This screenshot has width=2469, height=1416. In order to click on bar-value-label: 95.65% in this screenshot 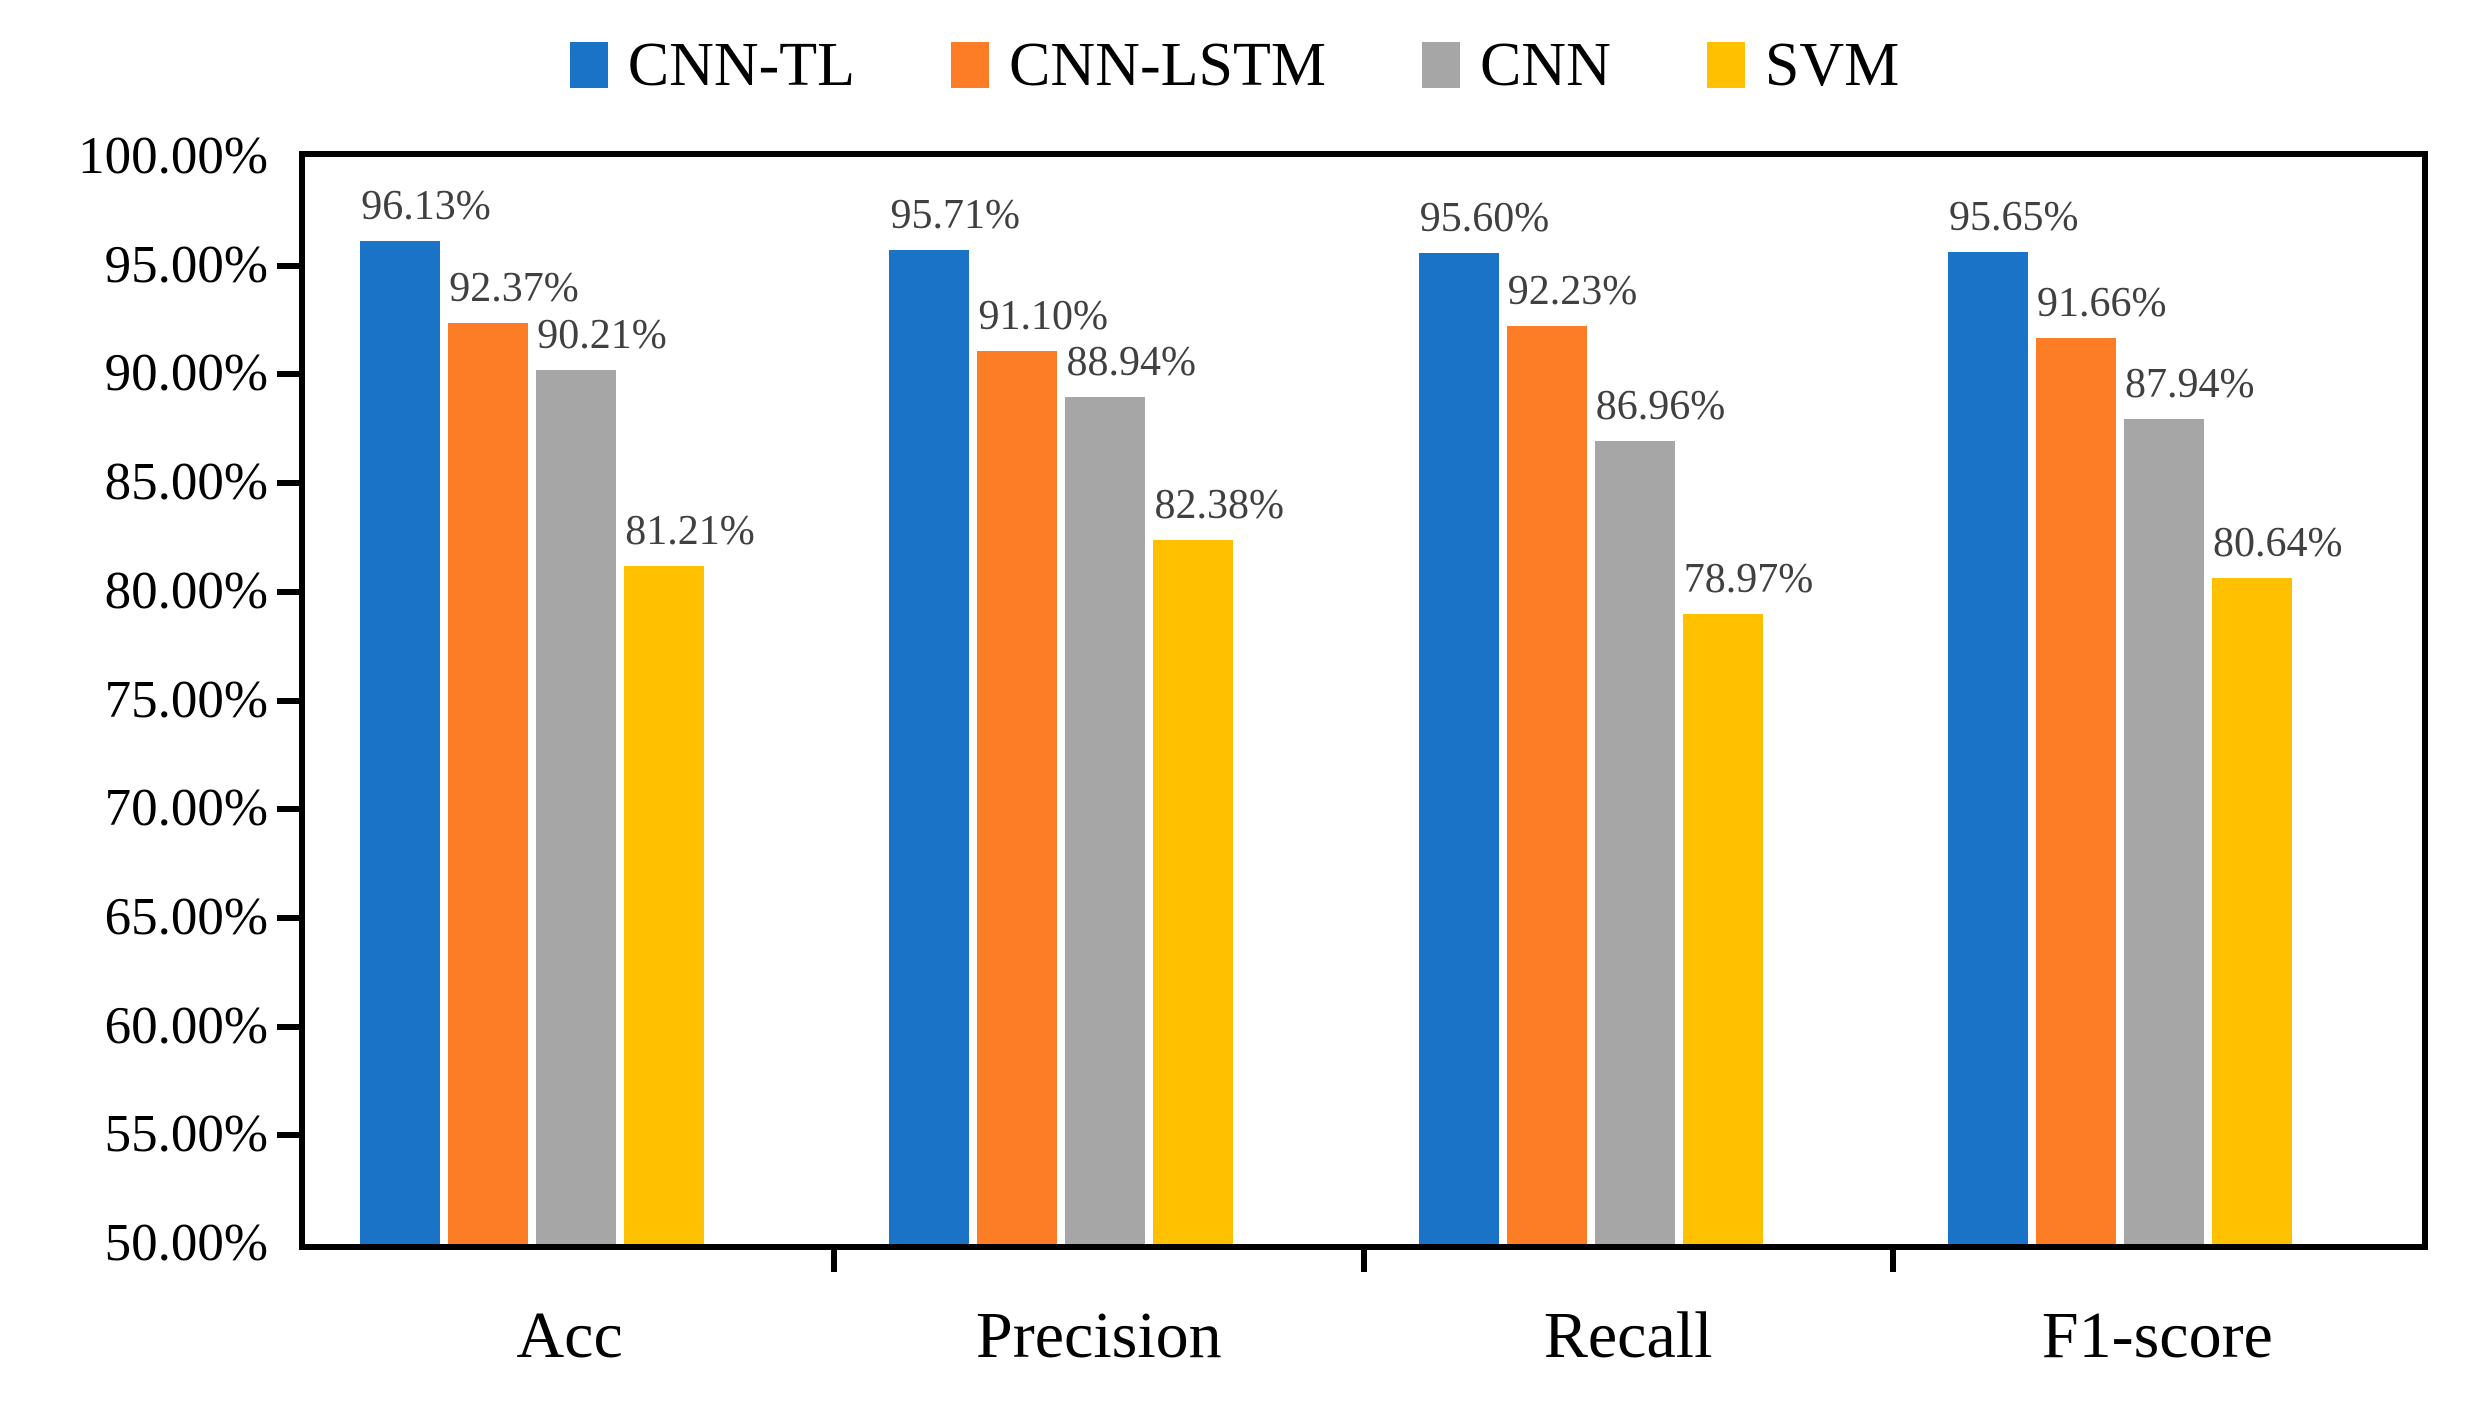, I will do `click(2014, 216)`.